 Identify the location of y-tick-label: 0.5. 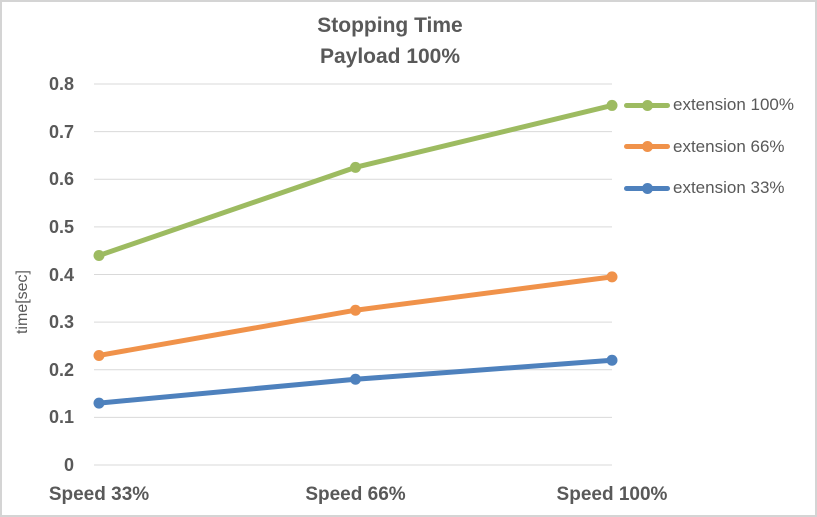
(61, 226).